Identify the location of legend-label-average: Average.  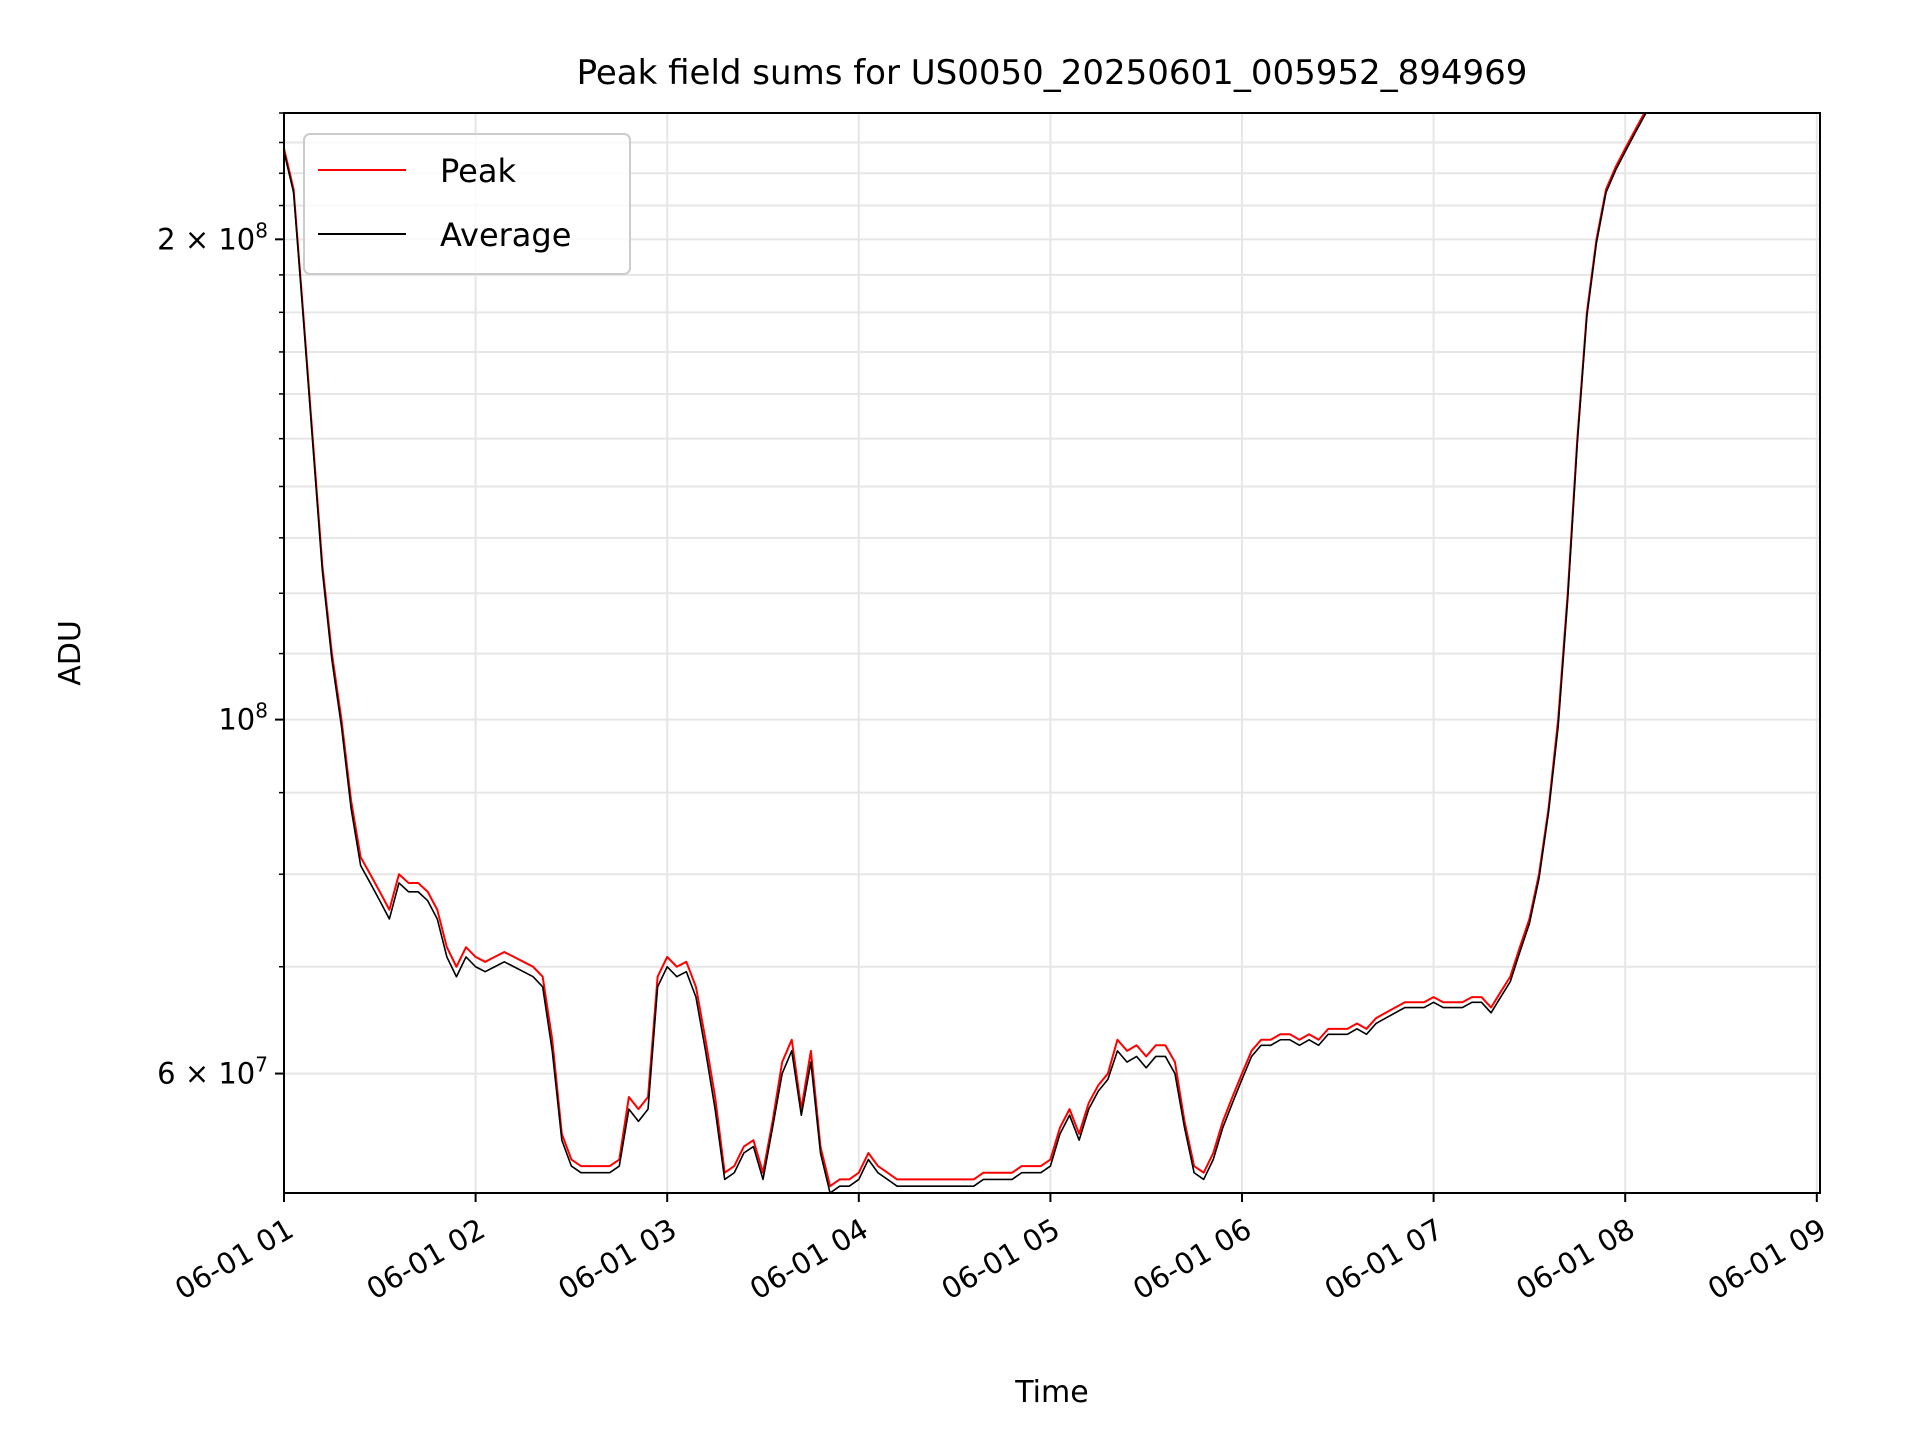
(505, 235).